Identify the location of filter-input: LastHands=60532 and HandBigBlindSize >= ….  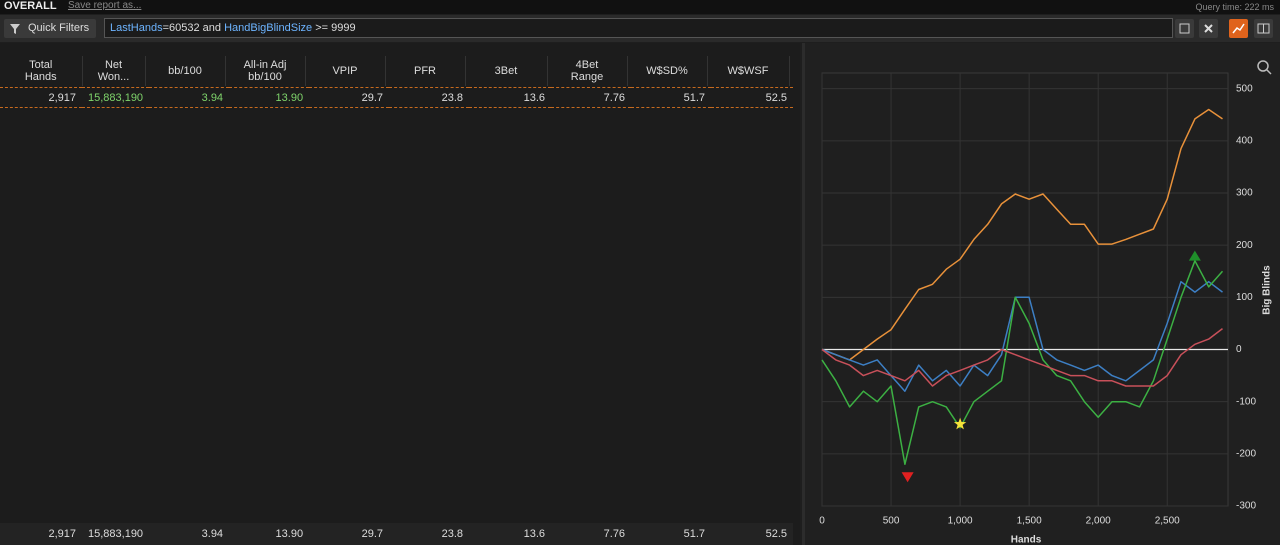
(638, 28).